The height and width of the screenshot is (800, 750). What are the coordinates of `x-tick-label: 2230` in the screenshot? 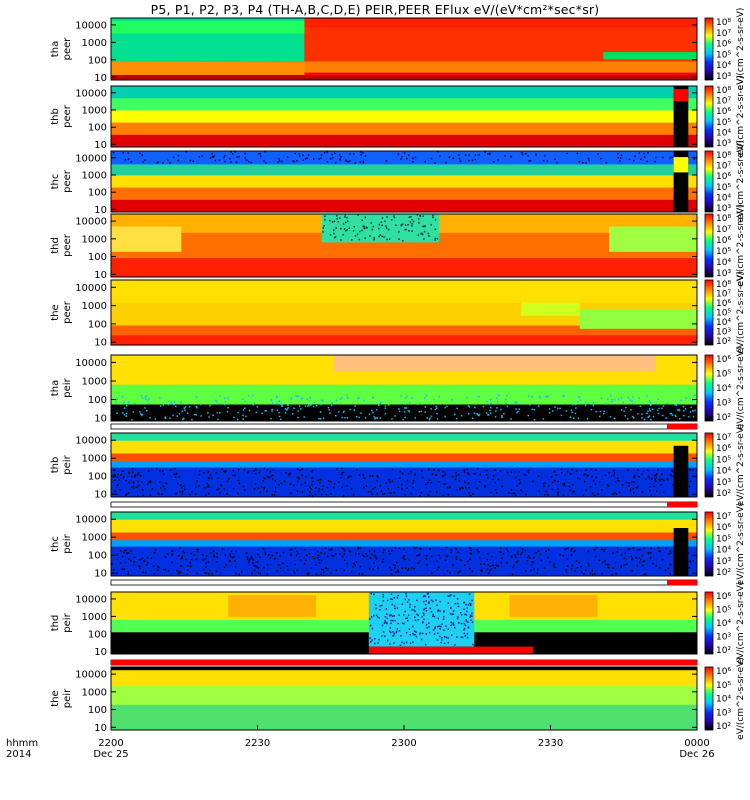 It's located at (257, 743).